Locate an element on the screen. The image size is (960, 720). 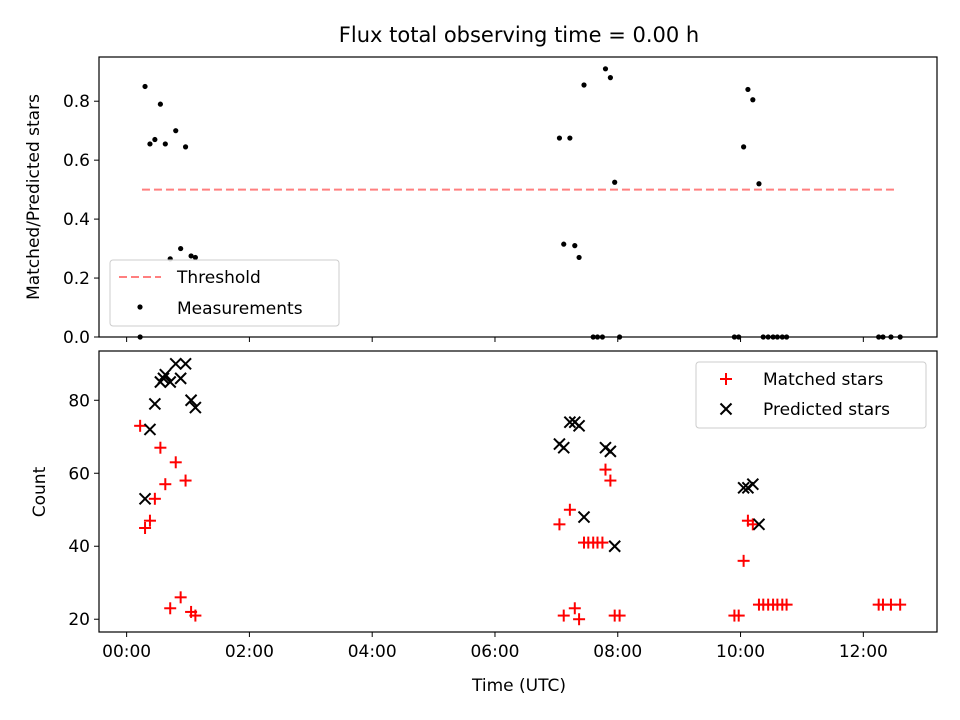
y-tick-label: 60 is located at coordinates (79, 474).